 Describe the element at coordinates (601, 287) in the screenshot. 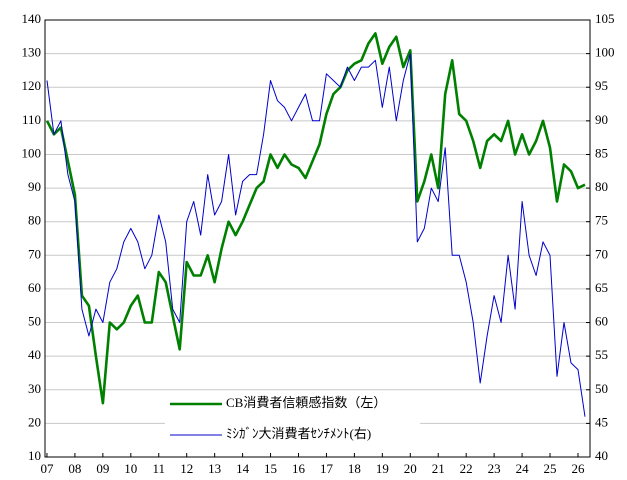

I see `y2-tick-label: 65` at that location.